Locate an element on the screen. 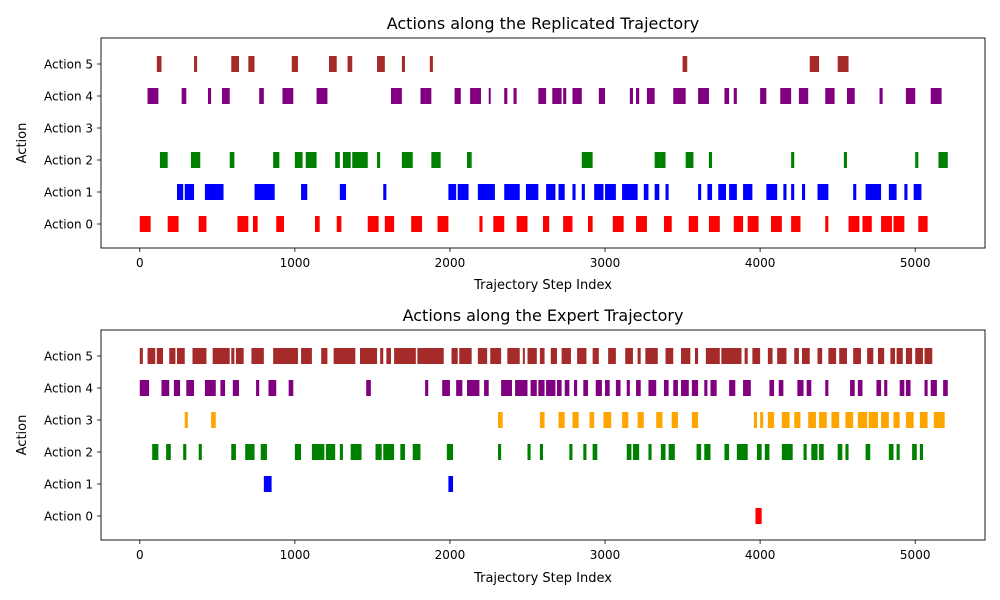 Image resolution: width=1000 pixels, height=600 pixels. y-tick-label: Action 0 is located at coordinates (68, 517).